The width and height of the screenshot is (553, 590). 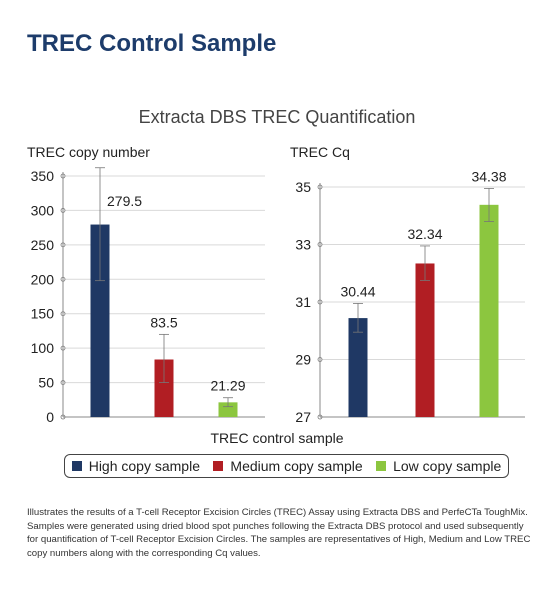 What do you see at coordinates (276, 438) in the screenshot?
I see `x-axis-label: TREC control sample` at bounding box center [276, 438].